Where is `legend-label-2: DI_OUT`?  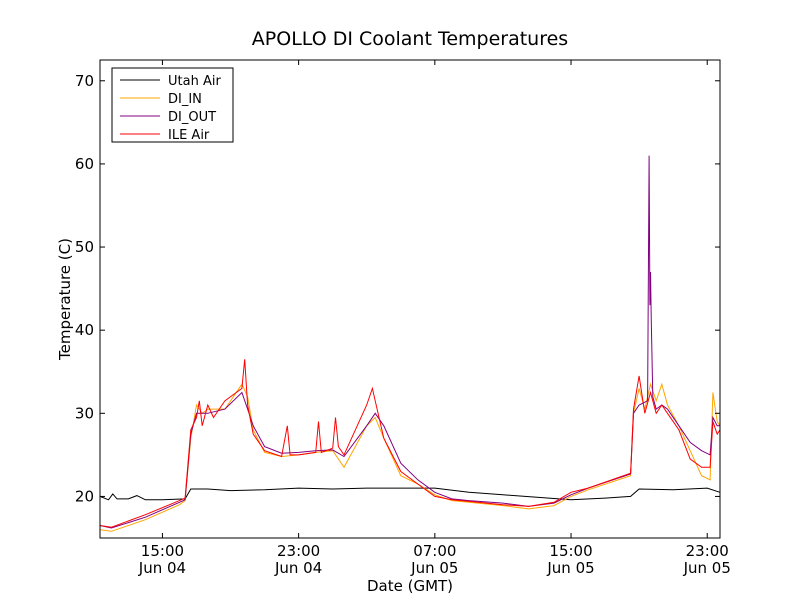
legend-label-2: DI_OUT is located at coordinates (192, 117).